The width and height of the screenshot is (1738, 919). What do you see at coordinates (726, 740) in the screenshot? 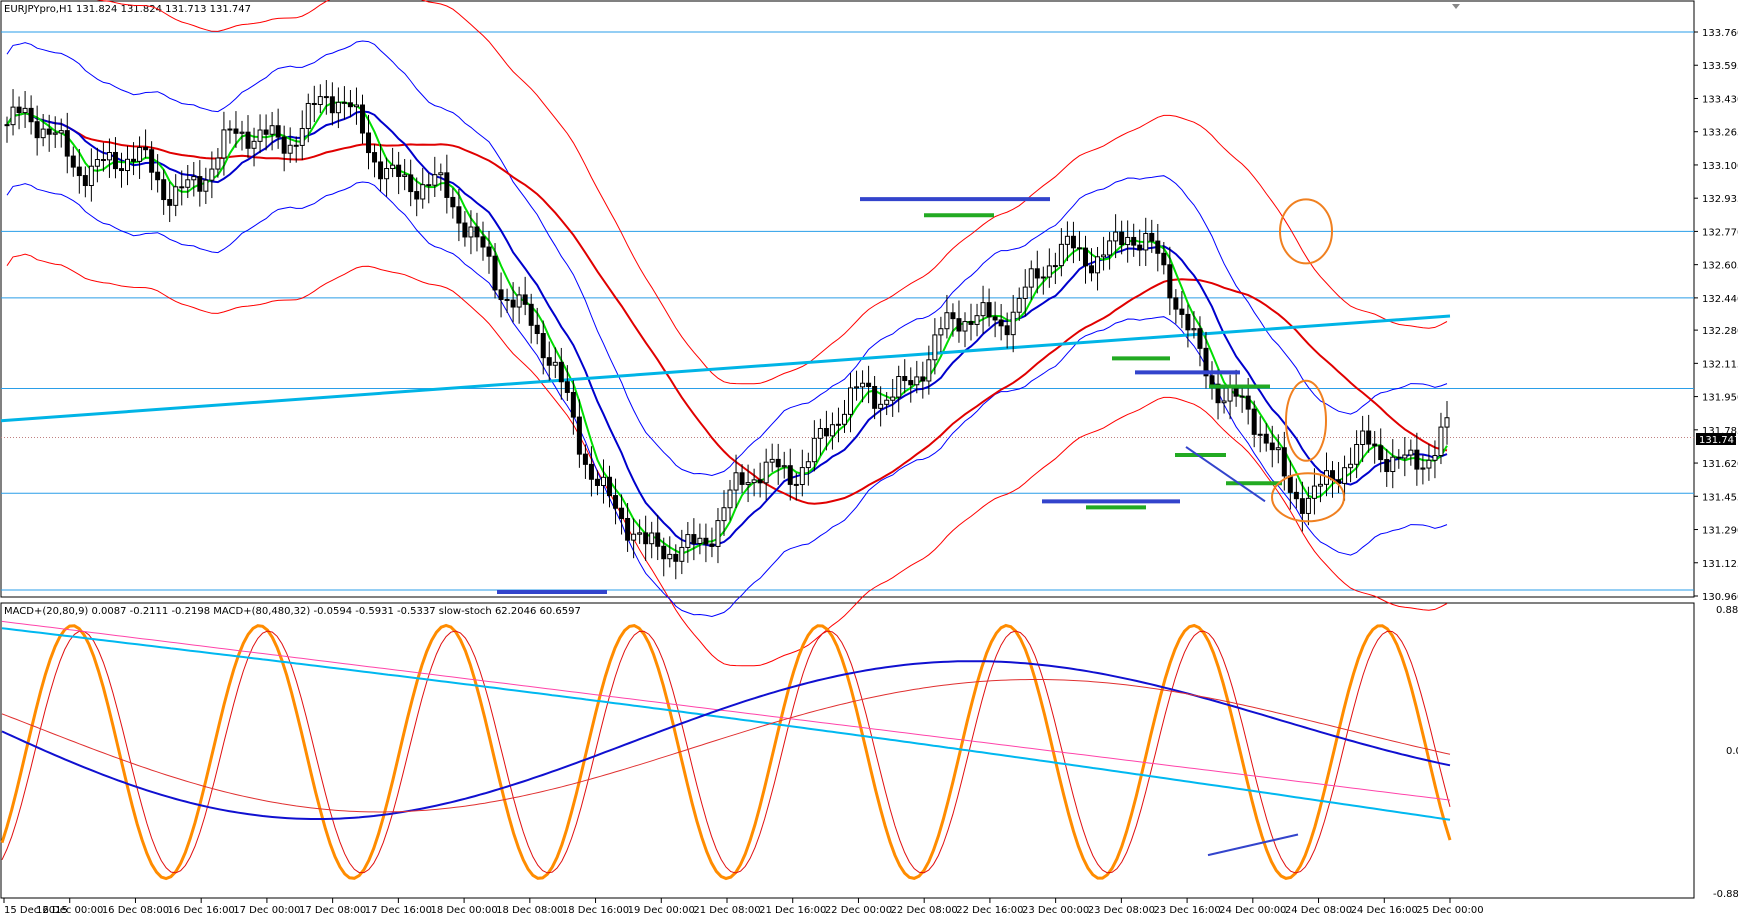
I see `macd-fast-line` at bounding box center [726, 740].